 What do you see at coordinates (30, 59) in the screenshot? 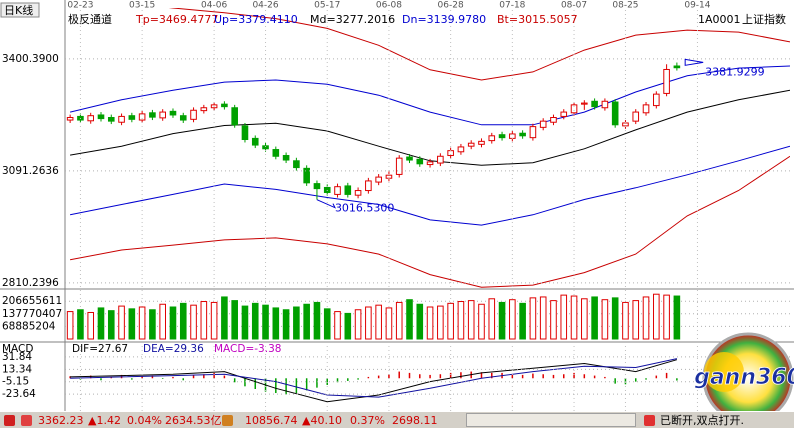
I see `y-tick-label: 3400.3900` at bounding box center [30, 59].